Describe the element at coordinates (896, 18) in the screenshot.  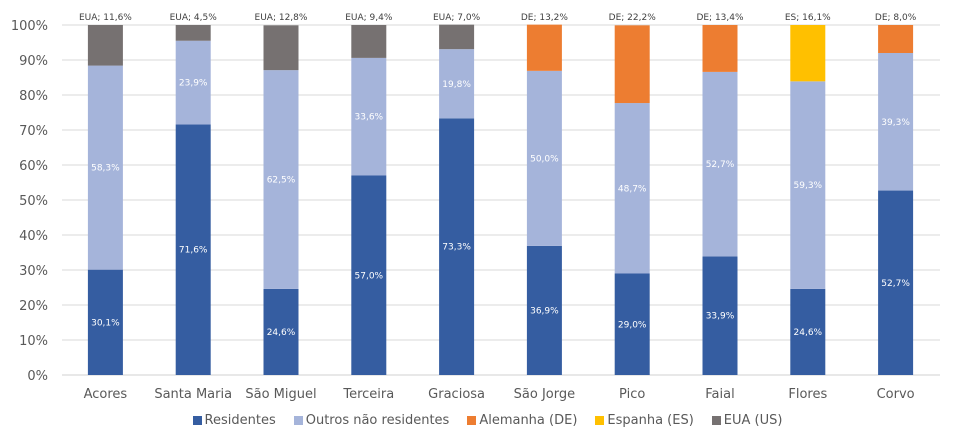
I see `data-label-top: DE; 8,0%` at that location.